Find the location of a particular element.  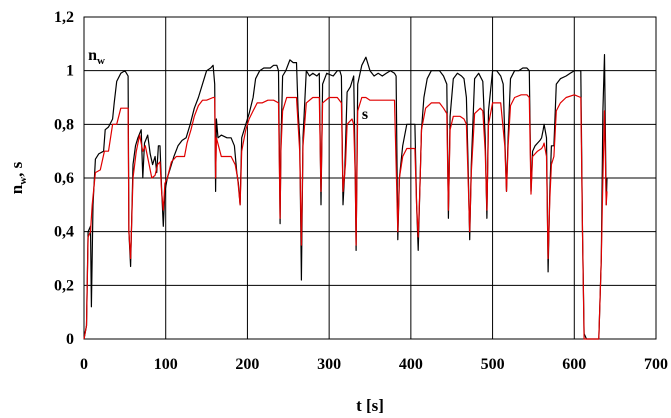

y-axis-label-main: n is located at coordinates (16, 189).